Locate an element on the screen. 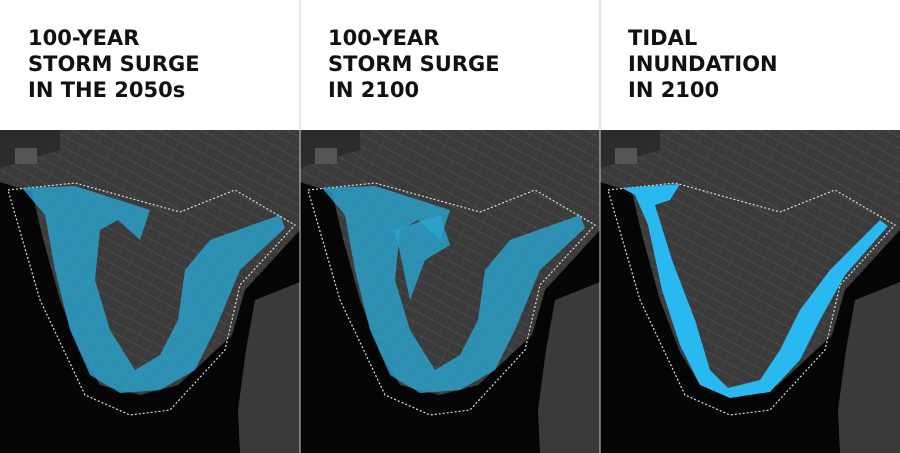  panel-title: IN THE 2050s is located at coordinates (106, 90).